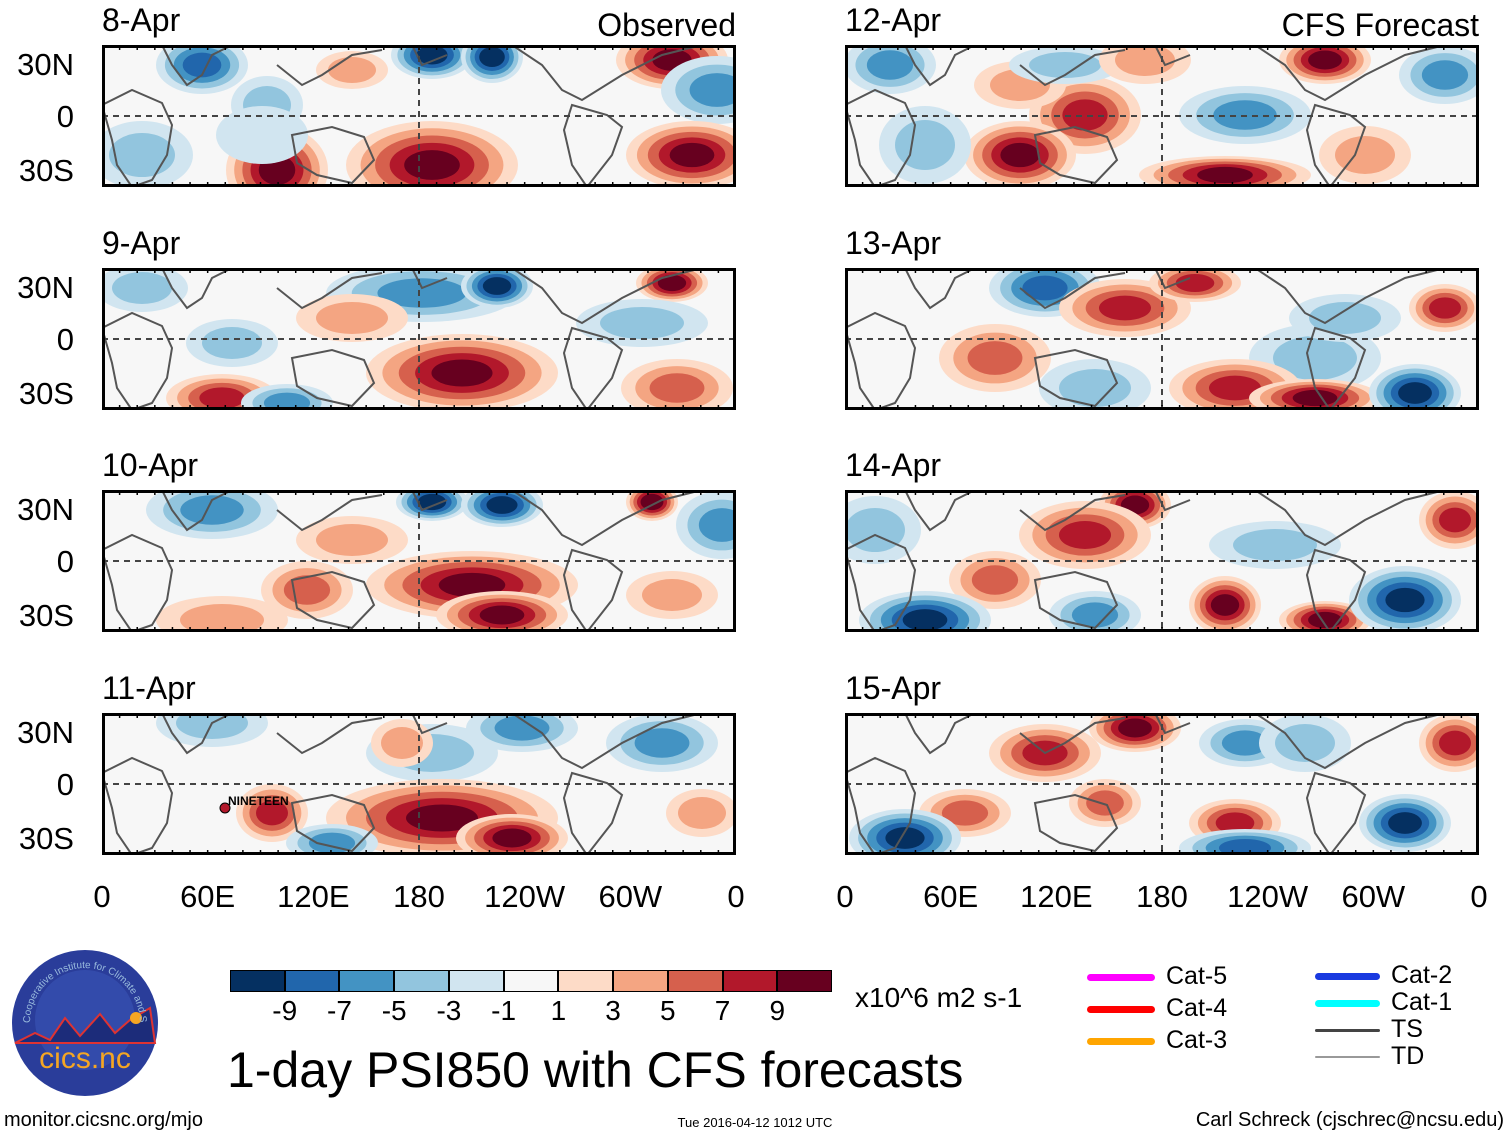 The width and height of the screenshot is (1510, 1137). What do you see at coordinates (419, 784) in the screenshot?
I see `map-panel: NINETEEN` at bounding box center [419, 784].